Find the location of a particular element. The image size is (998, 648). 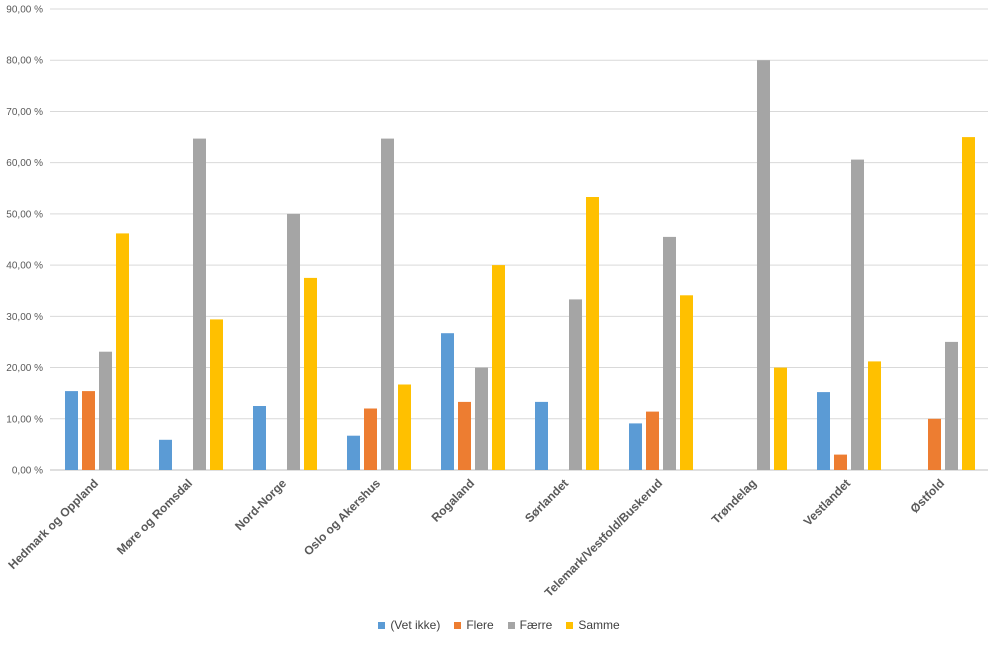

y-tick-label: 10,00 % is located at coordinates (24, 419).